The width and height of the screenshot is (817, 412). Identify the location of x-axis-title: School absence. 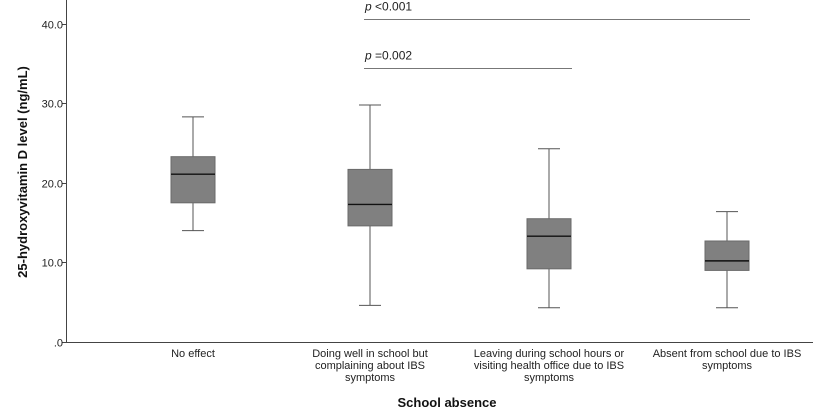
(447, 402).